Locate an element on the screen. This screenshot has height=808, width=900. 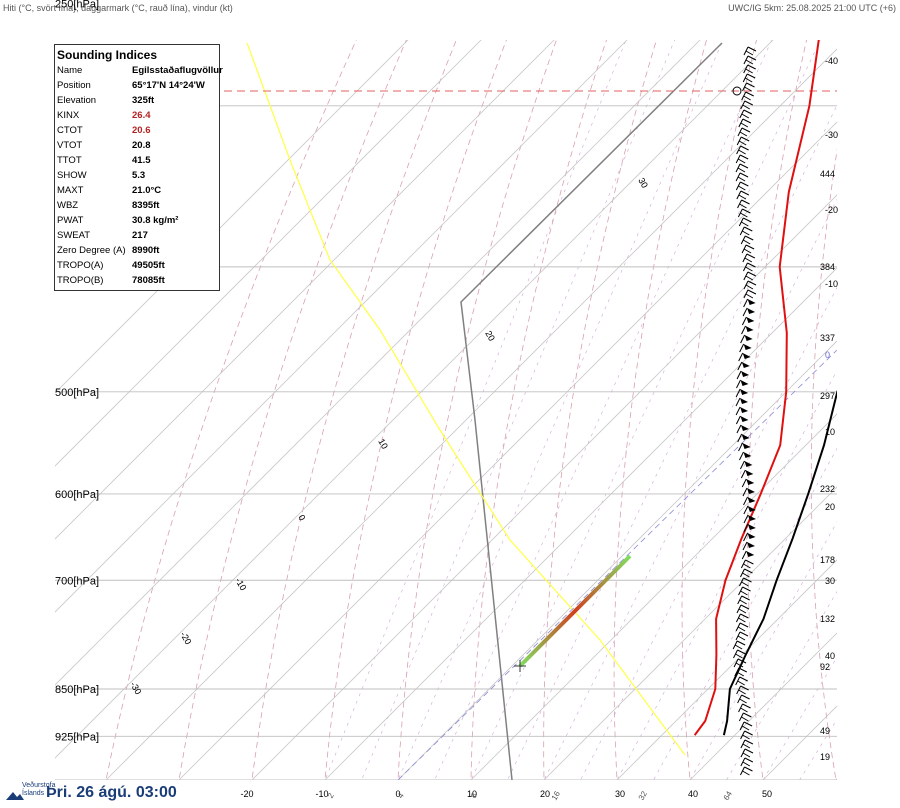
index-value: 41.5 is located at coordinates (141, 160).